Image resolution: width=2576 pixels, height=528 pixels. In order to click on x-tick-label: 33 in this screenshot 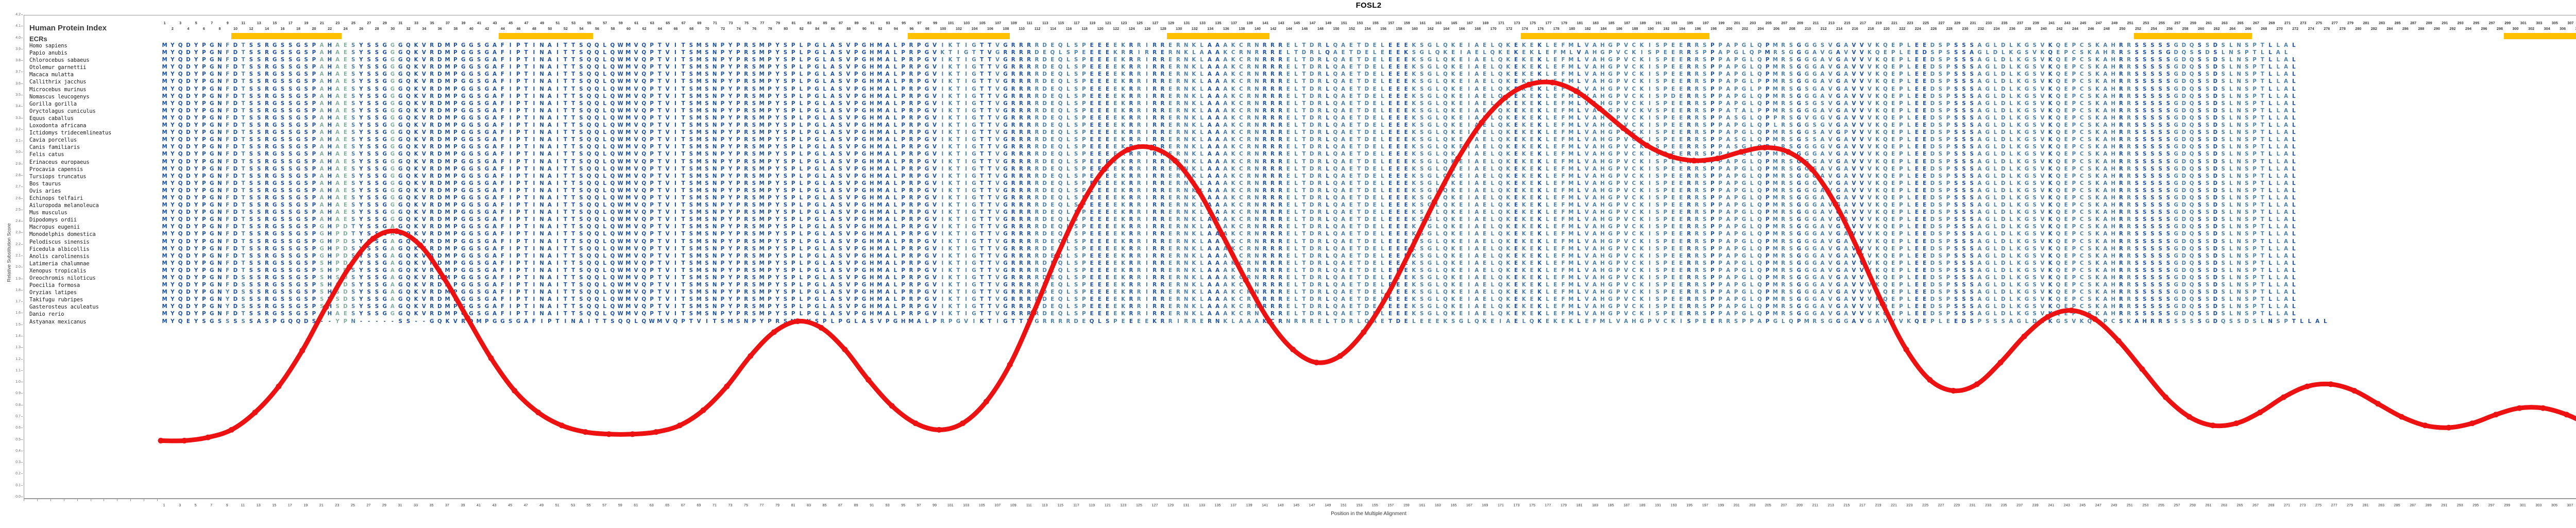, I will do `click(415, 505)`.